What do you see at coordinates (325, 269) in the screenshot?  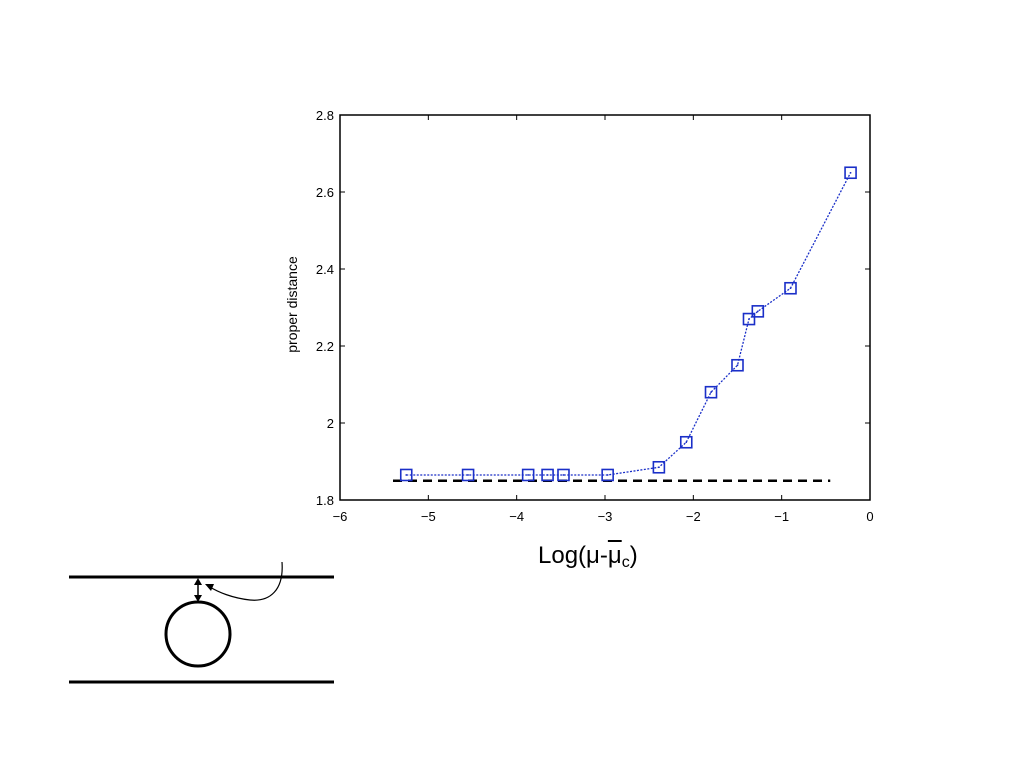 I see `y-tick-label: 2.4` at bounding box center [325, 269].